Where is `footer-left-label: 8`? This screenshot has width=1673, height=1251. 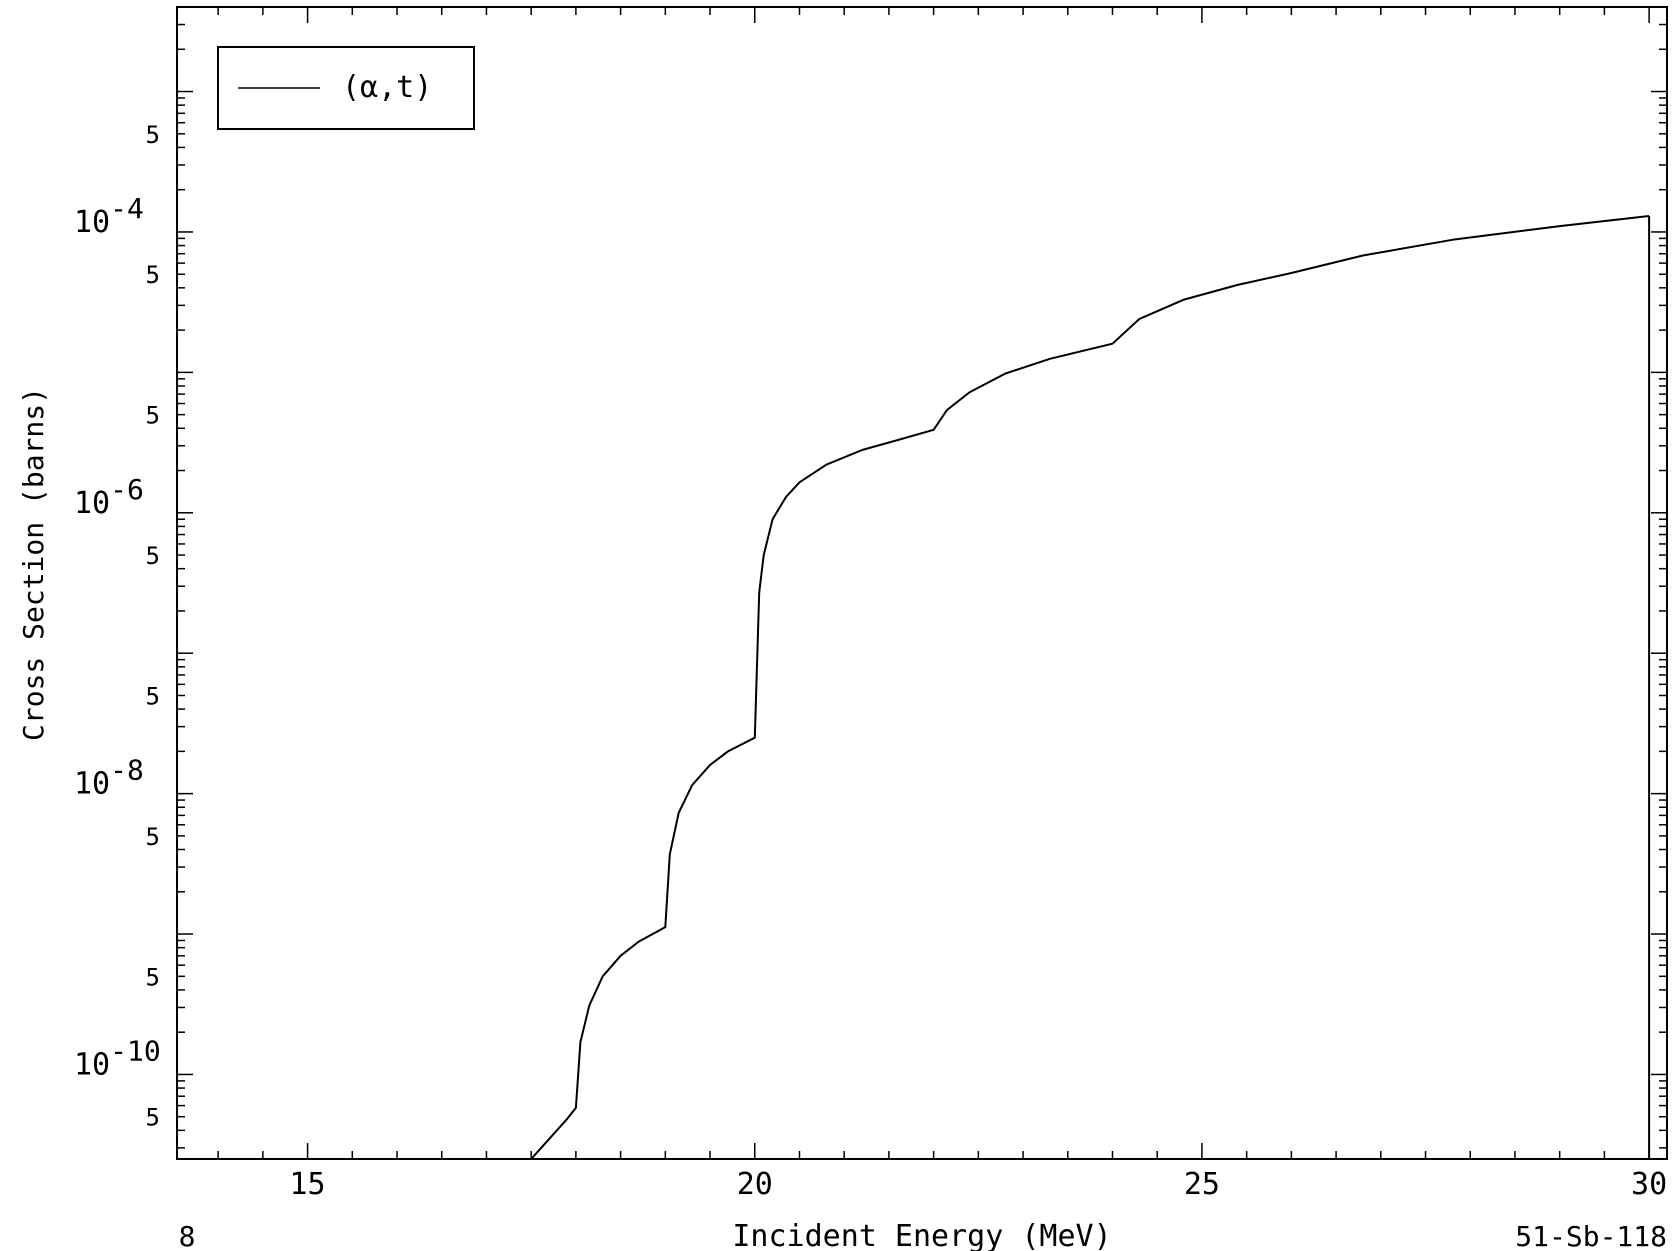 footer-left-label: 8 is located at coordinates (187, 1235).